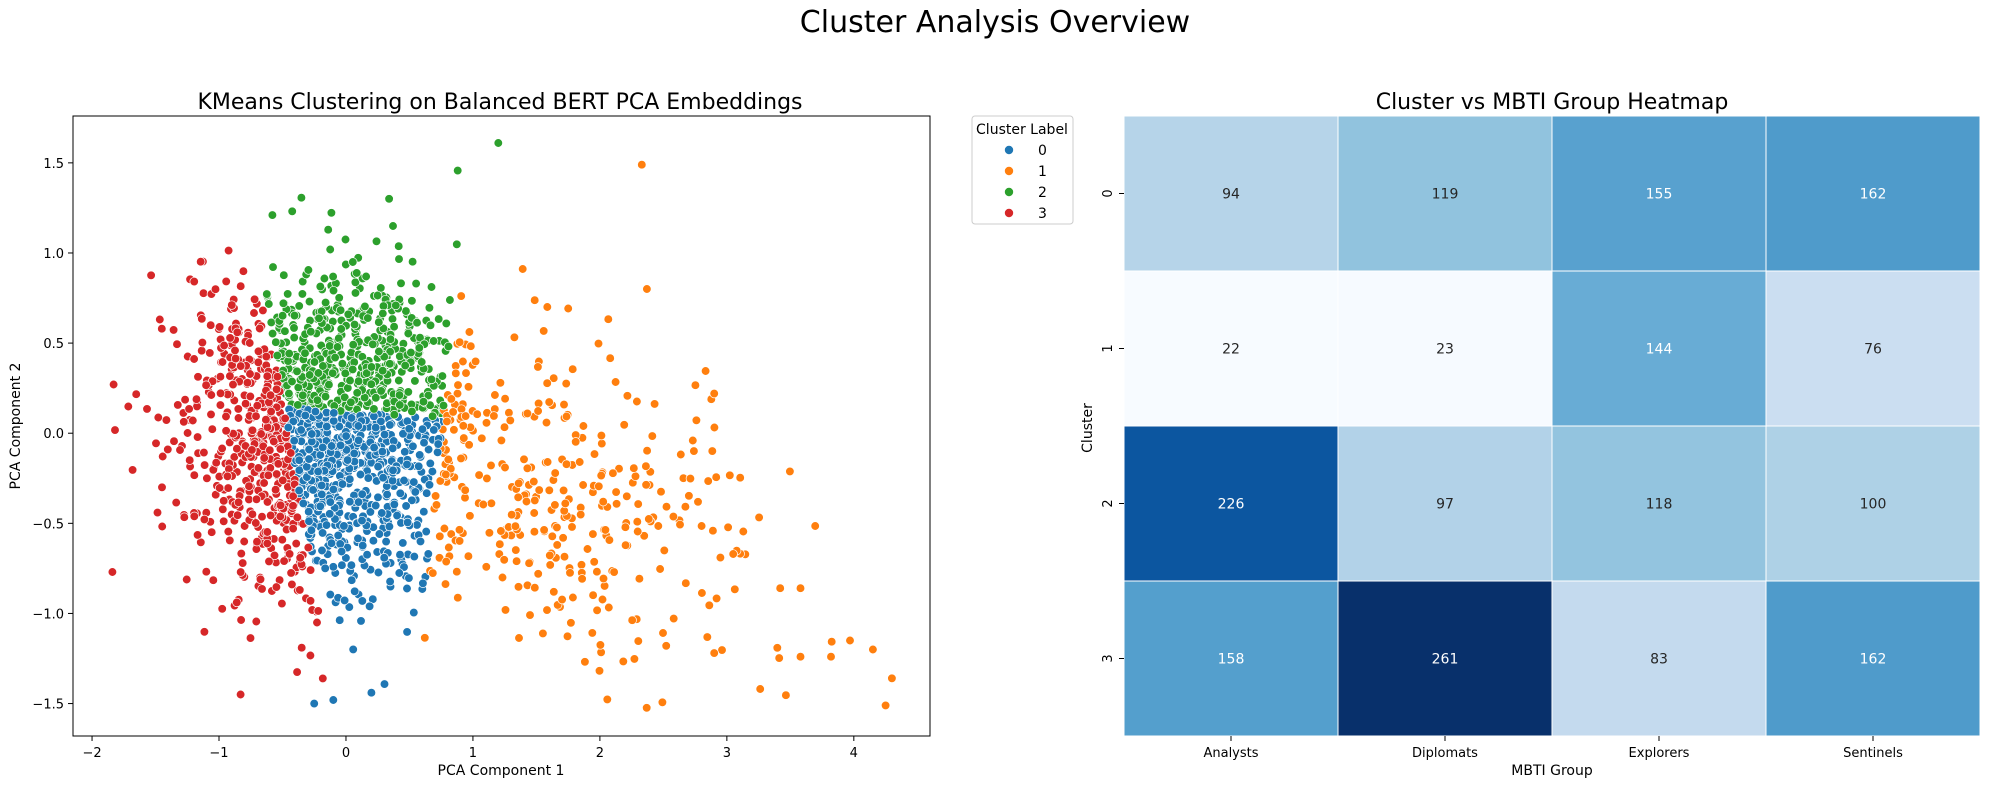 This screenshot has height=788, width=1990. I want to click on heatmap-x-tick-label: Explorers, so click(1659, 753).